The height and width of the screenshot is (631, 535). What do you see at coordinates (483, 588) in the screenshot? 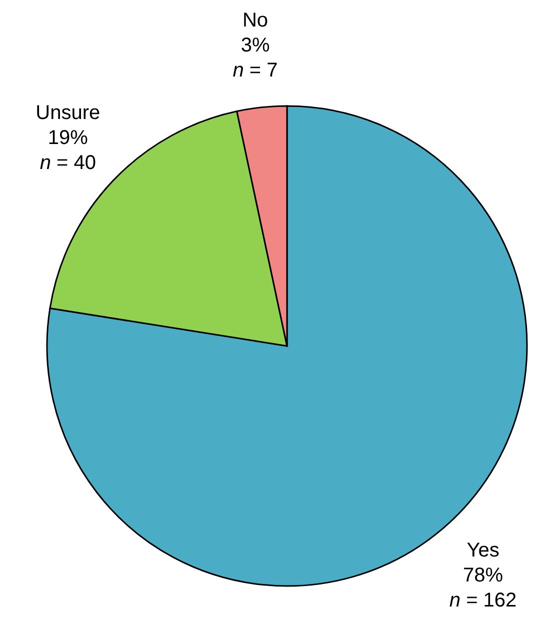
I see `data-label: 78% n = 162` at bounding box center [483, 588].